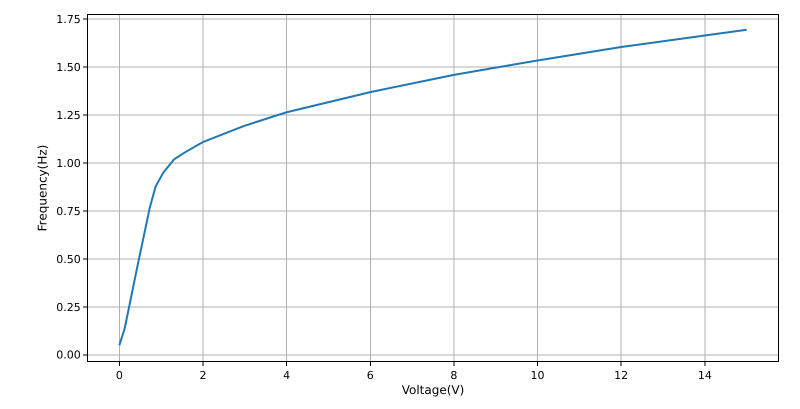 The width and height of the screenshot is (800, 409). What do you see at coordinates (119, 375) in the screenshot?
I see `x-tick-label: 0` at bounding box center [119, 375].